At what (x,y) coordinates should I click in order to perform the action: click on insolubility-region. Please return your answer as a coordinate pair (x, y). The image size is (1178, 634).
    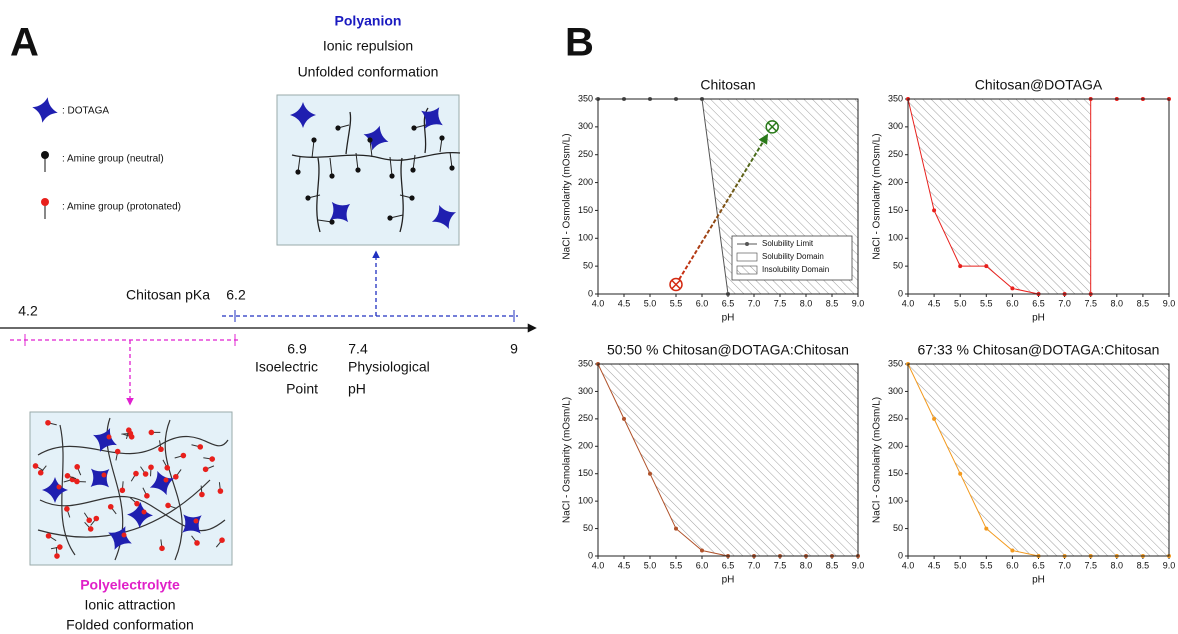
    Looking at the image, I should click on (728, 460).